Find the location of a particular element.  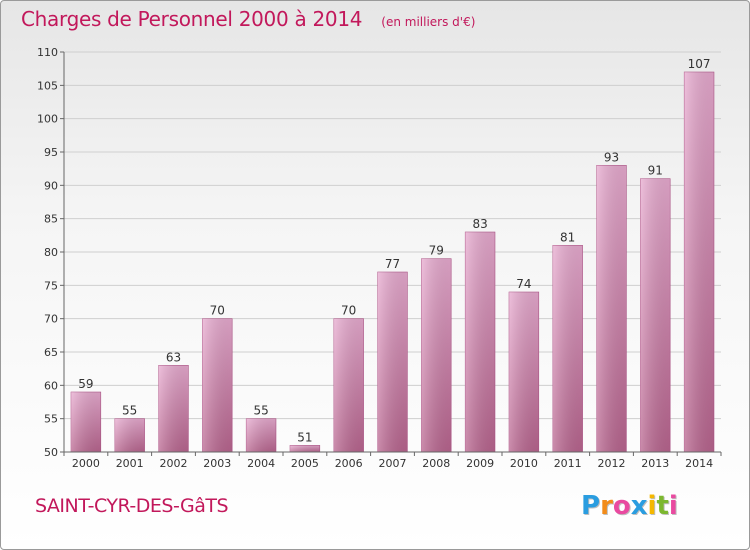

brand-letter: t is located at coordinates (662, 506).